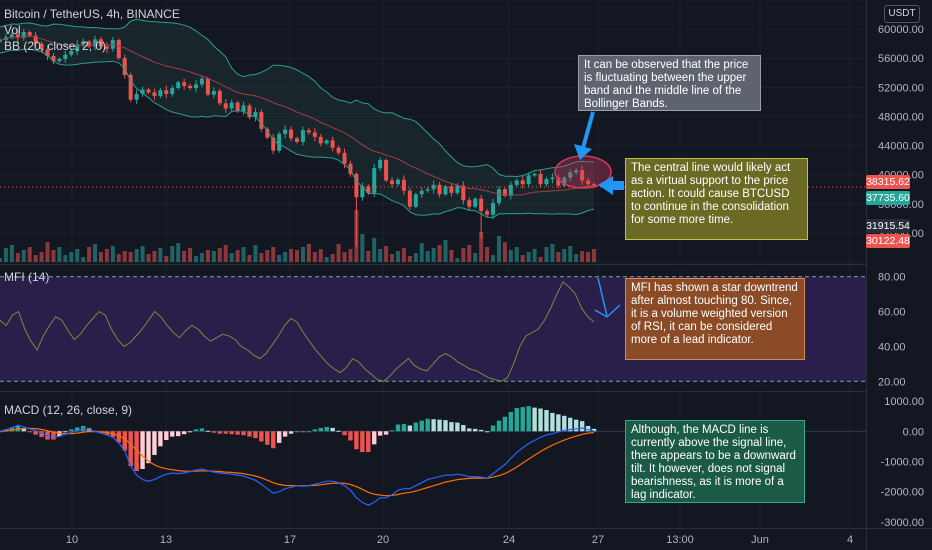 This screenshot has width=932, height=550. I want to click on price-axis-divider, so click(866, 275).